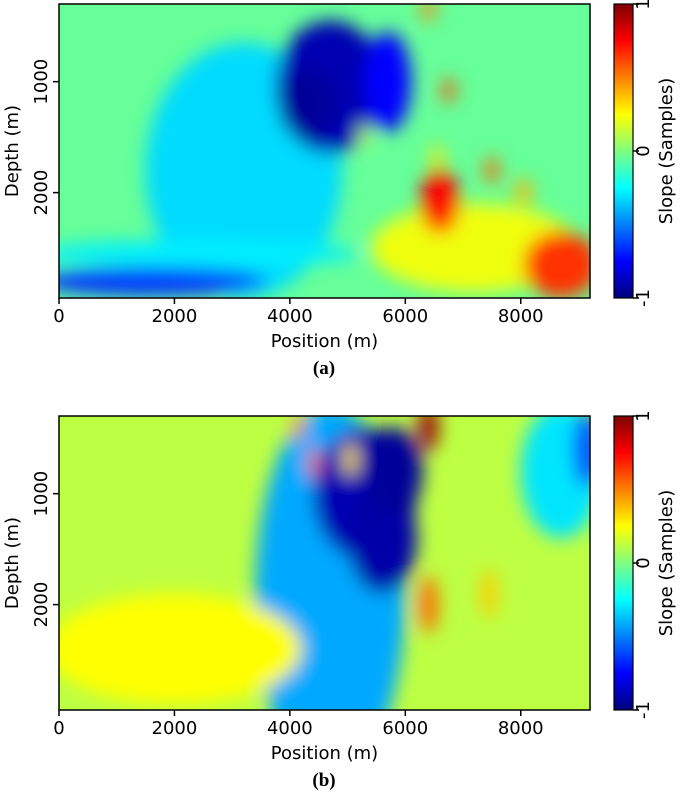 This screenshot has width=685, height=802. What do you see at coordinates (324, 368) in the screenshot?
I see `panel-caption-a: (a)` at bounding box center [324, 368].